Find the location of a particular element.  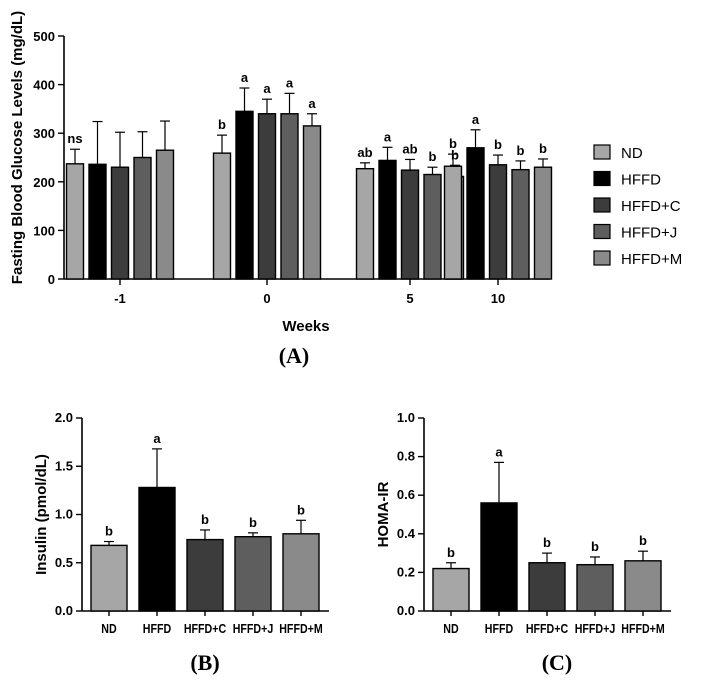

y-tick-label: 100 is located at coordinates (44, 230).